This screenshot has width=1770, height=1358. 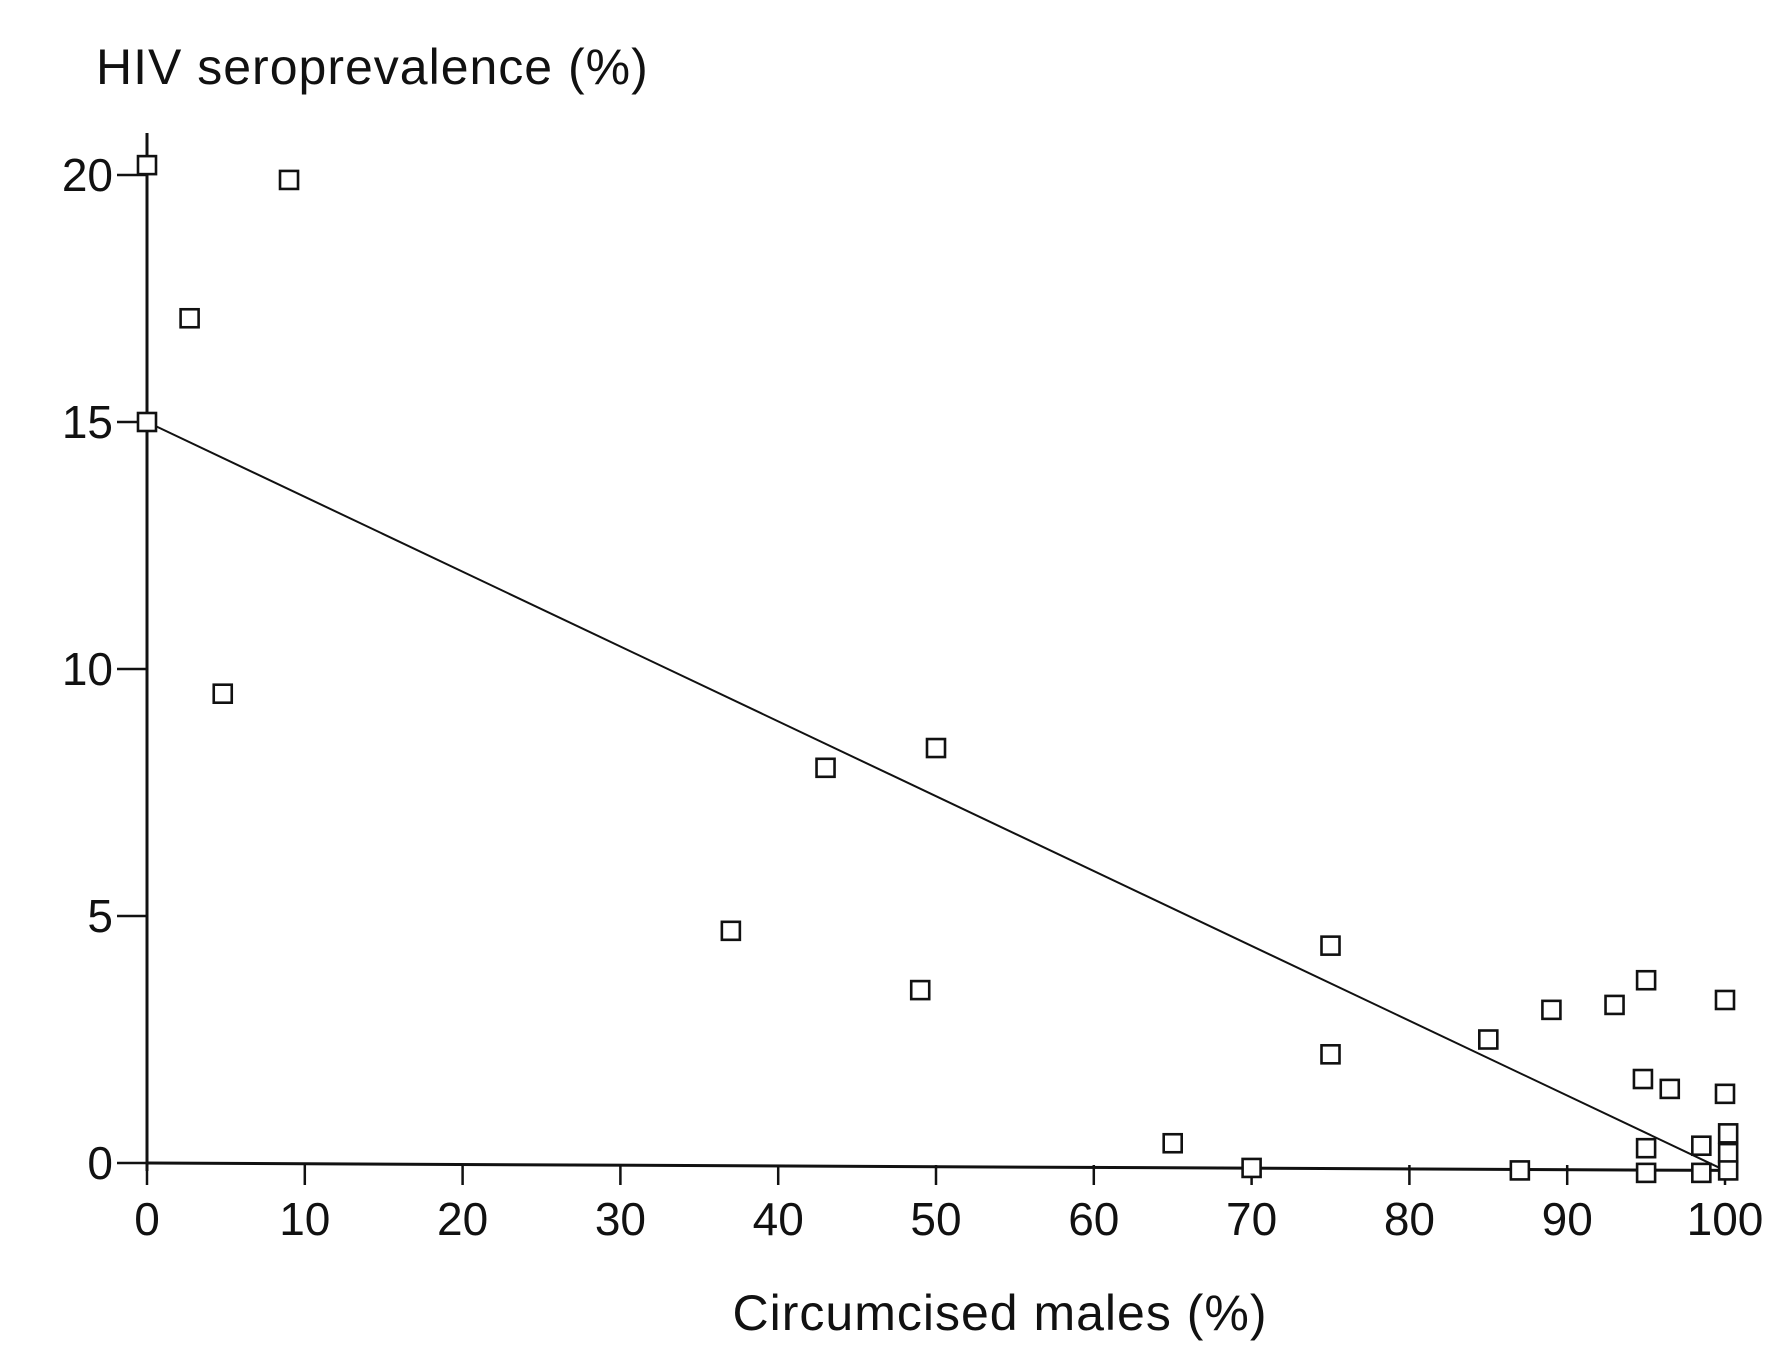 I want to click on y-tick-label: 15, so click(x=87, y=422).